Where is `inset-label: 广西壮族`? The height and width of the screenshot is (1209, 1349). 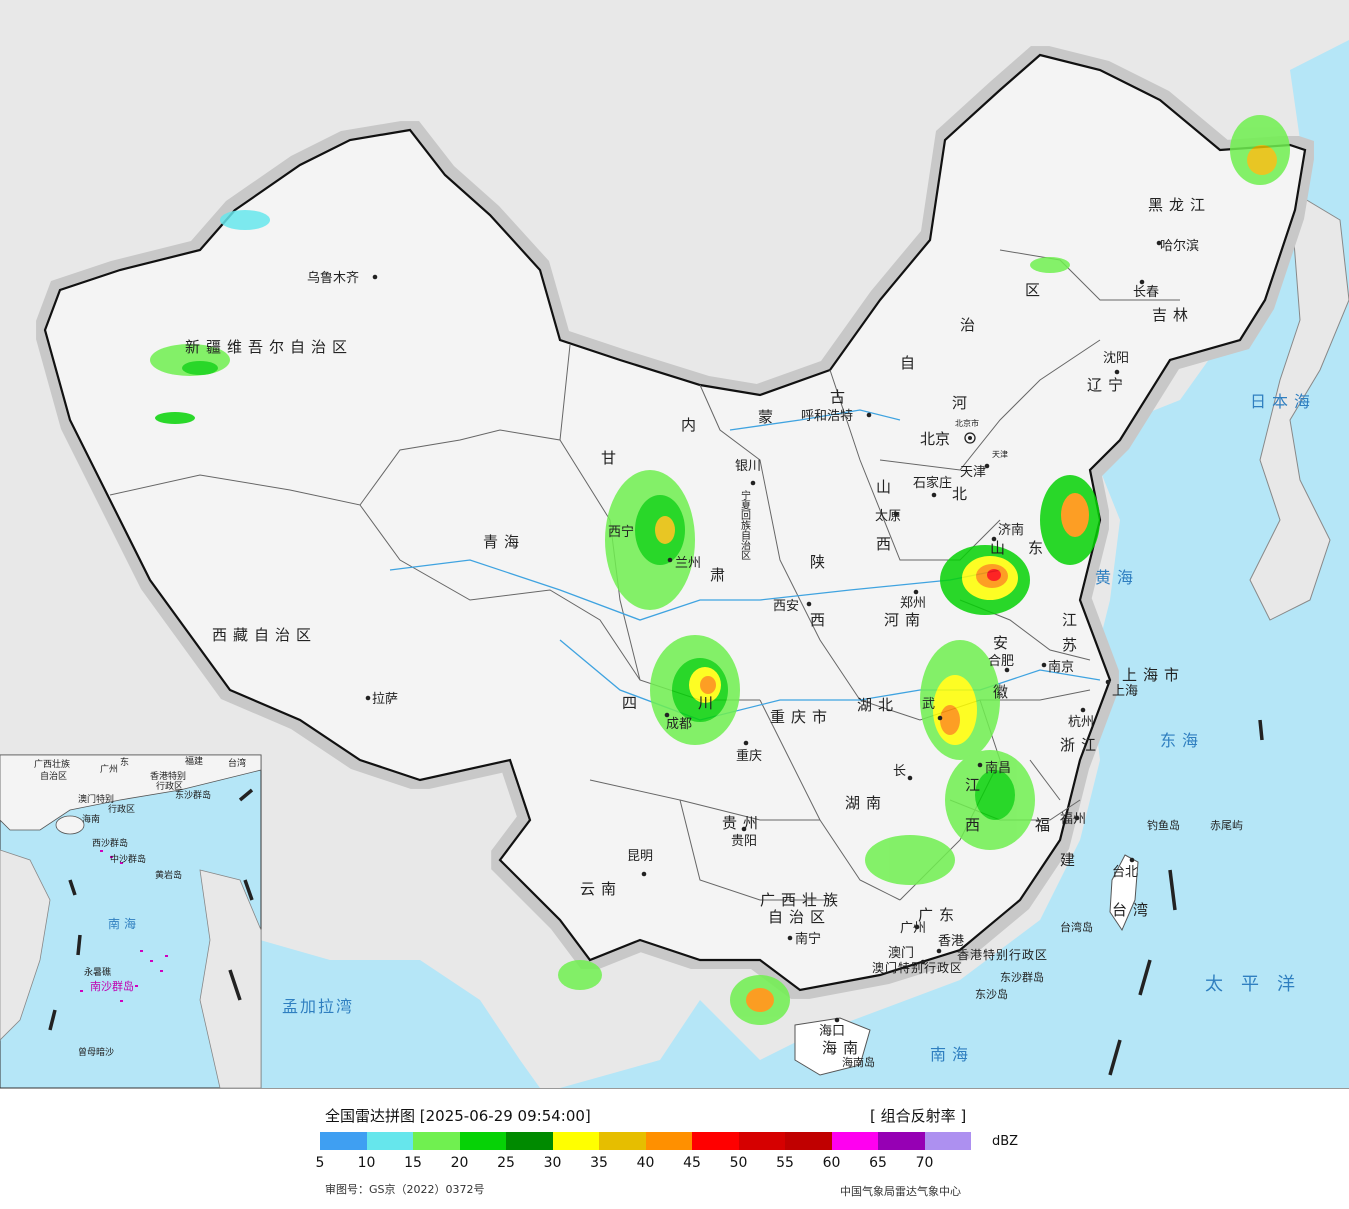
inset-label: 广西壮族 is located at coordinates (52, 764).